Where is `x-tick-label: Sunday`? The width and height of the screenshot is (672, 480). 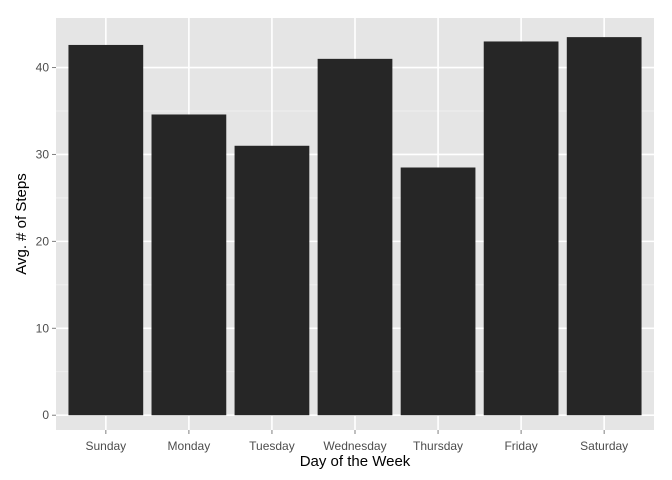 x-tick-label: Sunday is located at coordinates (105, 446).